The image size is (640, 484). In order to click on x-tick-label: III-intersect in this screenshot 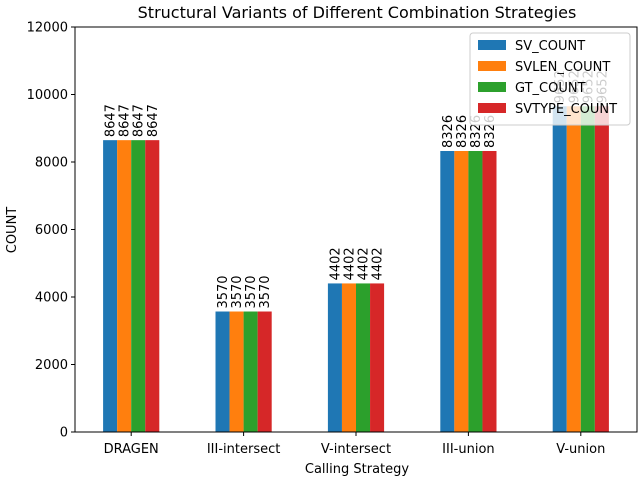, I will do `click(244, 449)`.